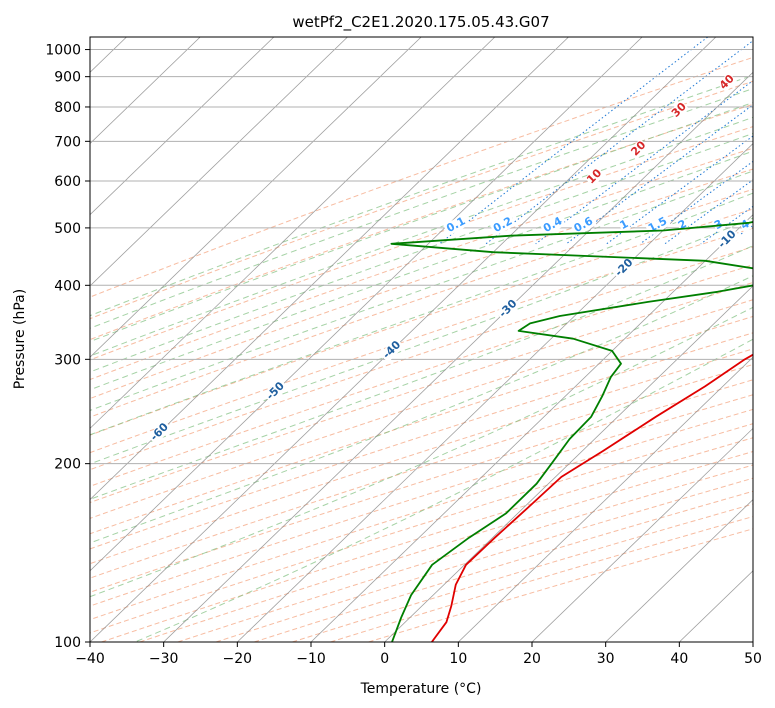 The height and width of the screenshot is (708, 775). Describe the element at coordinates (238, 659) in the screenshot. I see `x-tick-label: −20` at that location.